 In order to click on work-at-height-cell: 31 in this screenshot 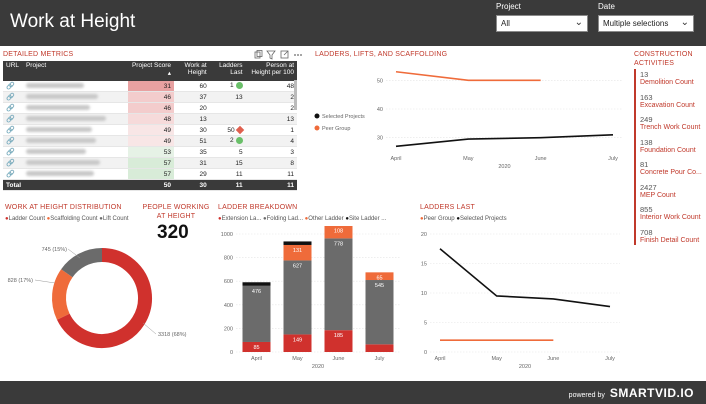, I will do `click(192, 163)`.